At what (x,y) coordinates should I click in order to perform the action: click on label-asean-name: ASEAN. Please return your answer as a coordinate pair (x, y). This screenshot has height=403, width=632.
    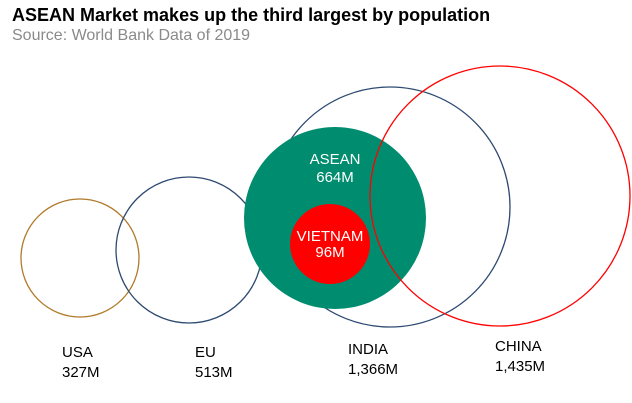
    Looking at the image, I should click on (335, 159).